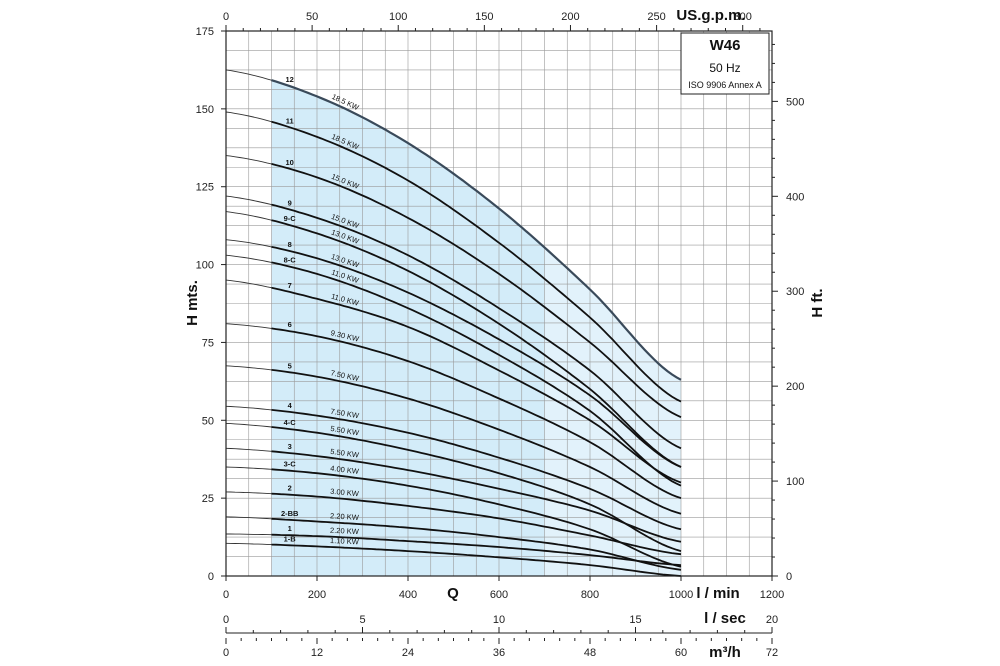  Describe the element at coordinates (725, 618) in the screenshot. I see `lsec-axis-label: l / sec` at that location.